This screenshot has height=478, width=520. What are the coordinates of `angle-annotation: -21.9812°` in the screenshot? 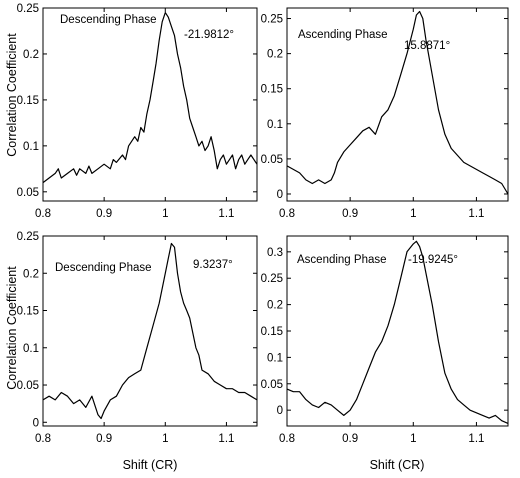 It's located at (209, 35).